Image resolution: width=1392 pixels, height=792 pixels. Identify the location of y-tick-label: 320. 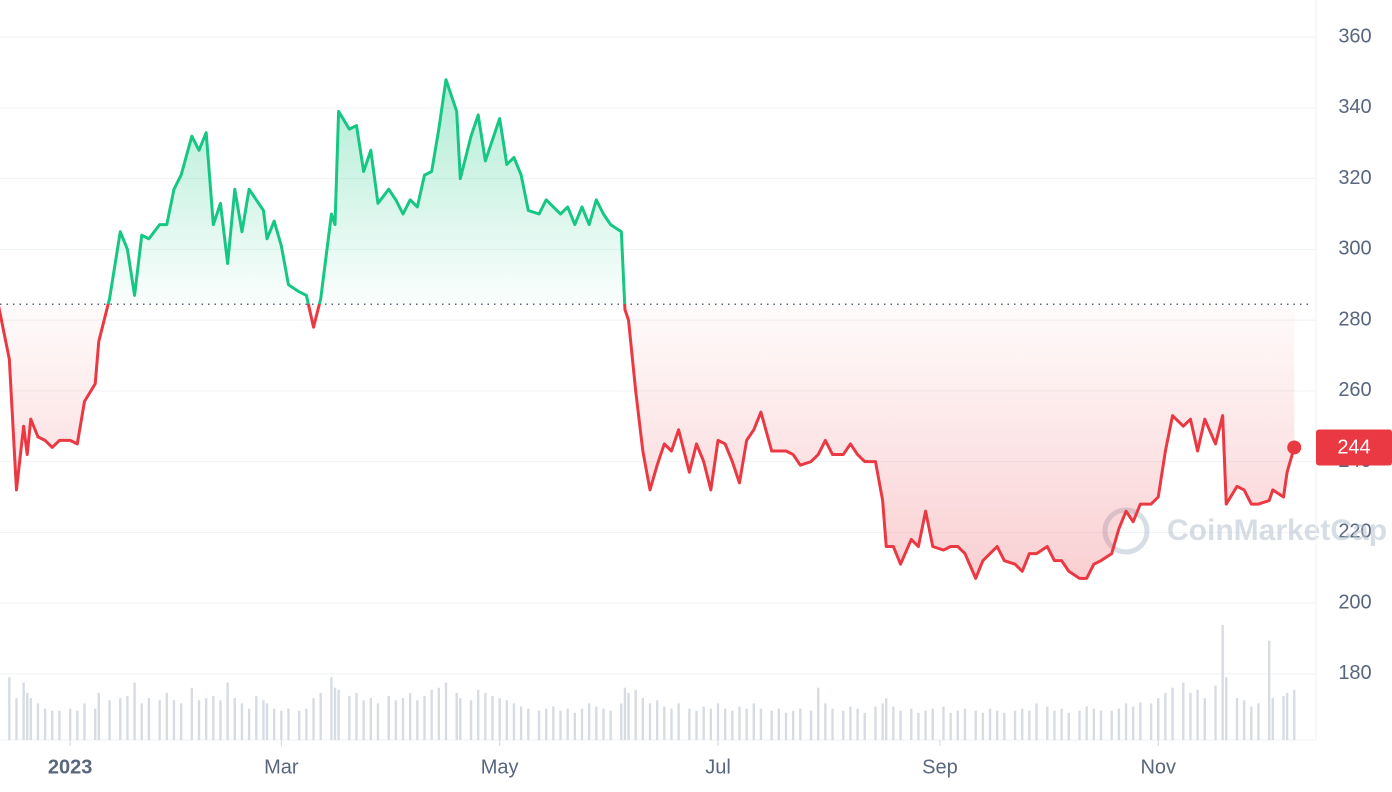
(1354, 178).